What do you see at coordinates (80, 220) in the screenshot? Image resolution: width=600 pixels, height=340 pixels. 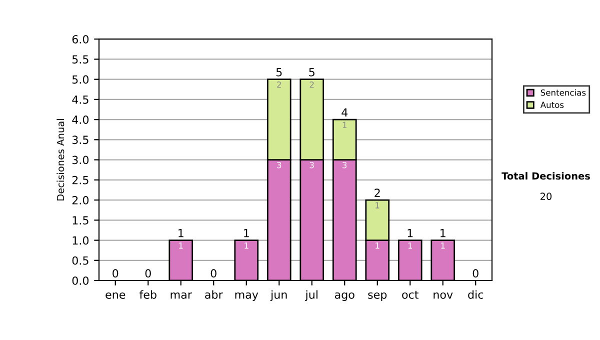 I see `y-tick-label: 1.5` at bounding box center [80, 220].